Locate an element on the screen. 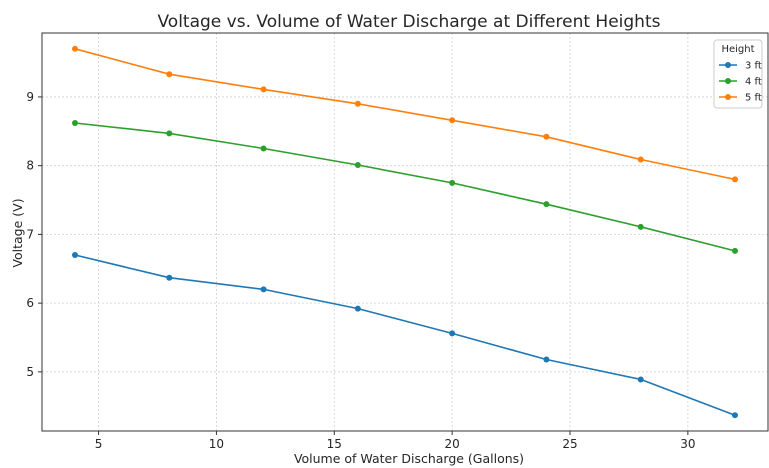  legend-marker-5-ft is located at coordinates (728, 97).